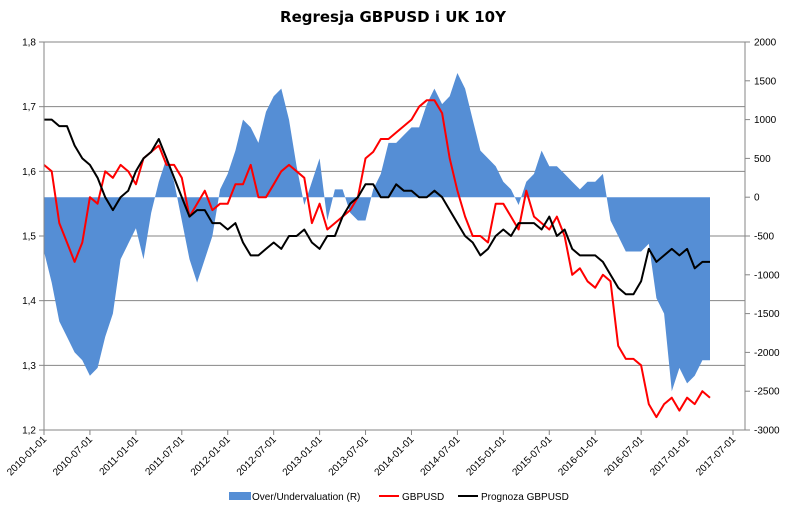 This screenshot has height=513, width=786. What do you see at coordinates (306, 497) in the screenshot?
I see `legend-label-over-undervaluation: Over/Undervaluation (R)` at bounding box center [306, 497].